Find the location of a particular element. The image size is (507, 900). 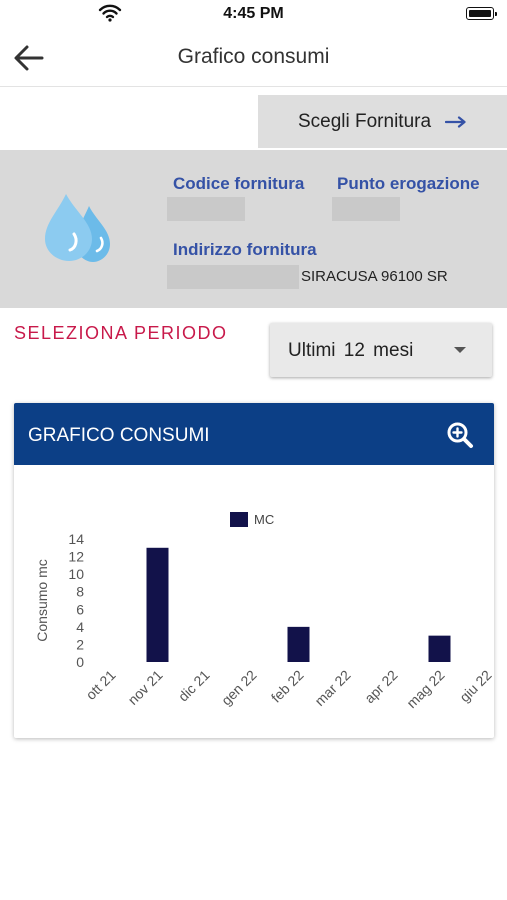

supply-address-city: SIRACUSA 96100 SR is located at coordinates (374, 276).